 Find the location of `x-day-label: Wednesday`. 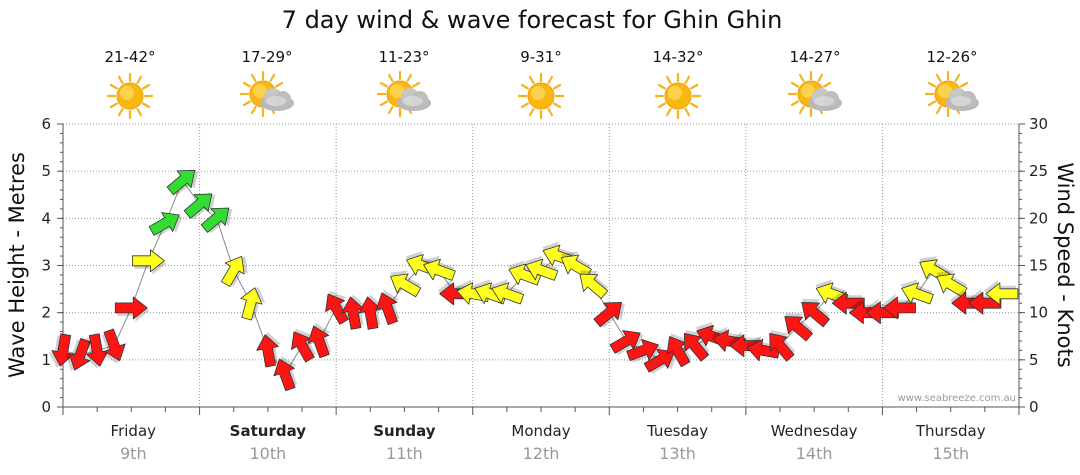

x-day-label: Wednesday is located at coordinates (814, 431).